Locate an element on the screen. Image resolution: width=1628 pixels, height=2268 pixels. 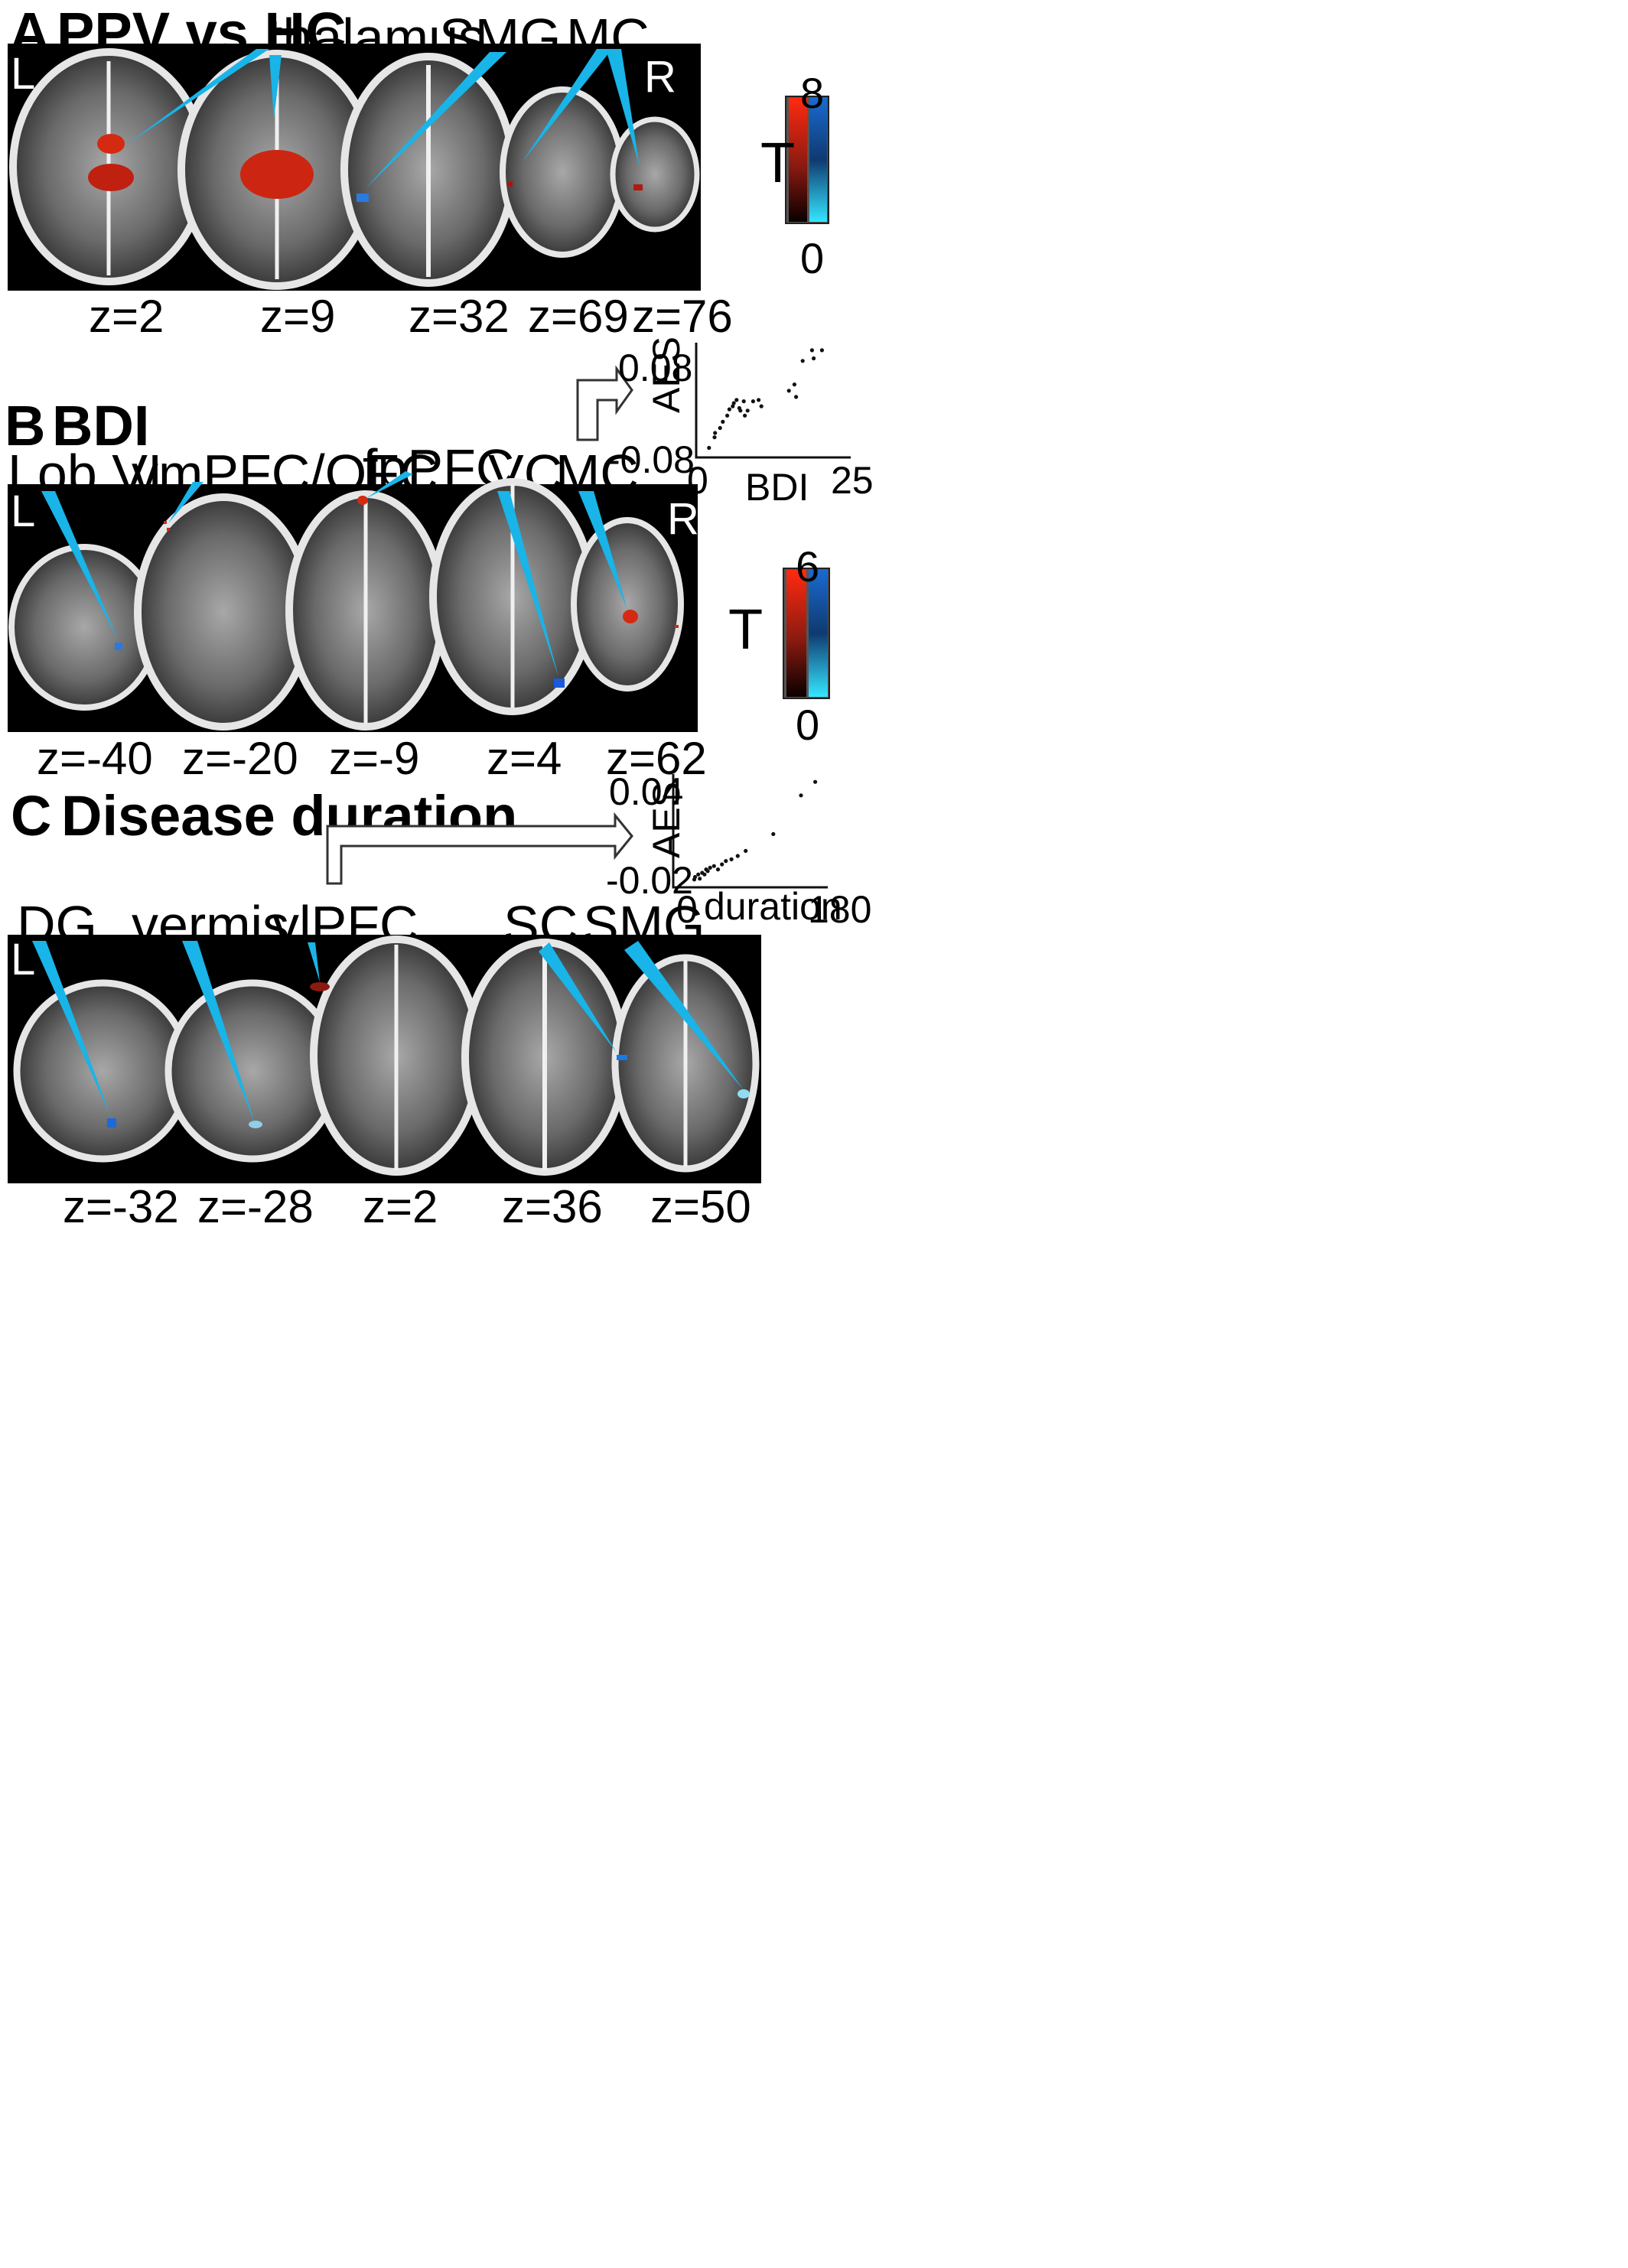
scatter-duration-axes is located at coordinates (750, 832).